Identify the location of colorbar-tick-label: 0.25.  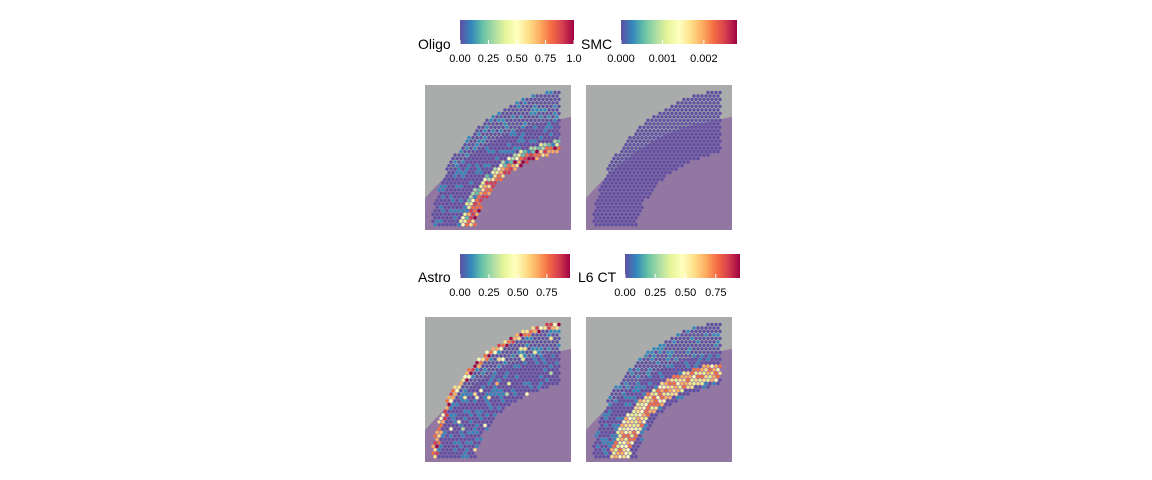
(488, 59).